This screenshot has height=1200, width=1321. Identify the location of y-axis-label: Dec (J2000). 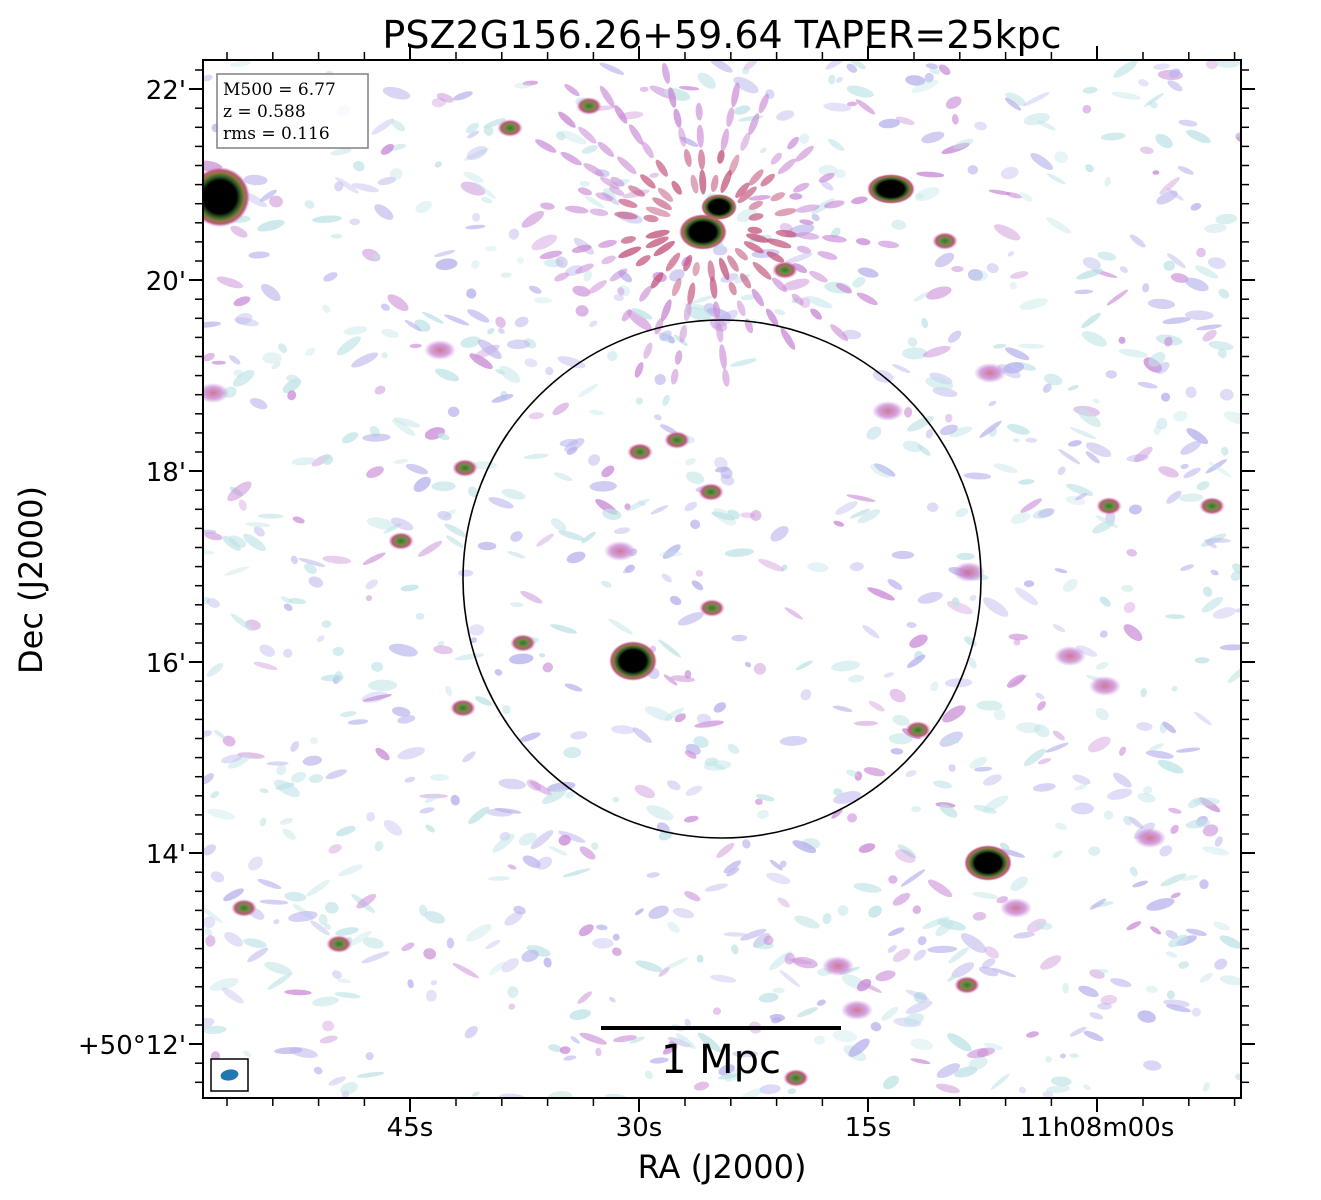
(31, 580).